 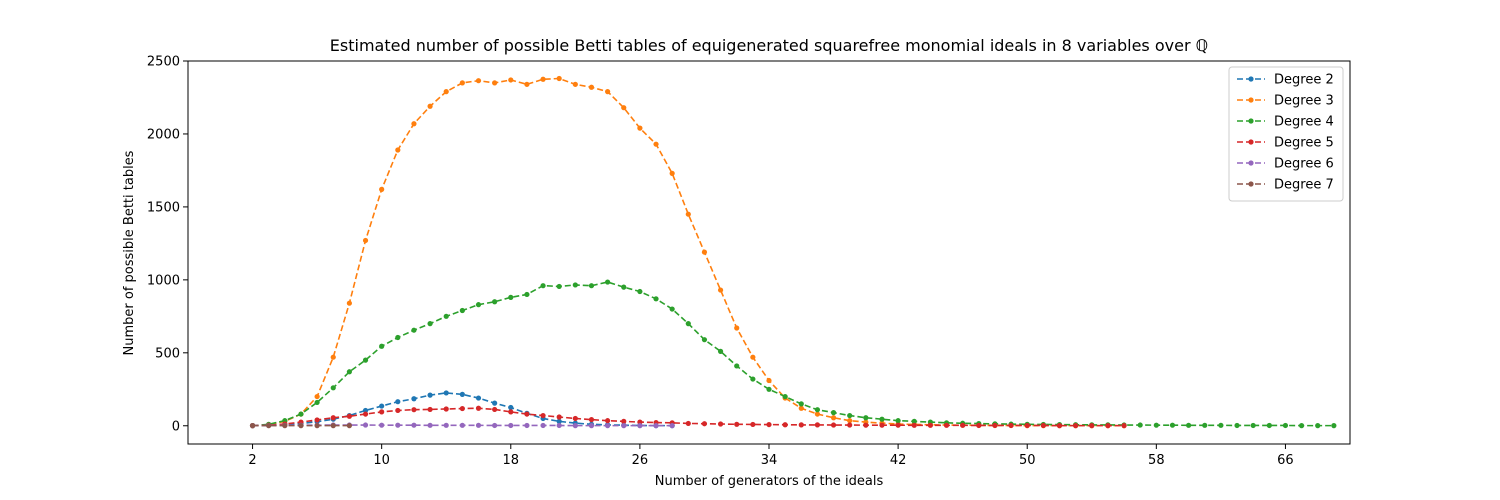 What do you see at coordinates (1304, 80) in the screenshot?
I see `legend-label: Degree 2` at bounding box center [1304, 80].